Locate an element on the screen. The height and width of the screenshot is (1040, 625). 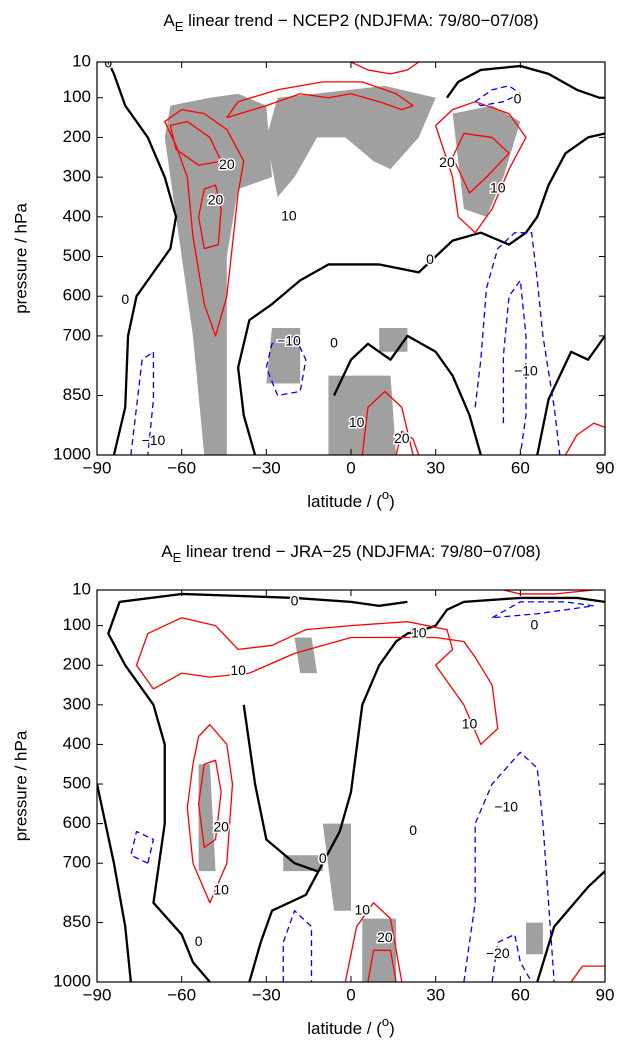
x-tick-label: 60 is located at coordinates (520, 467).